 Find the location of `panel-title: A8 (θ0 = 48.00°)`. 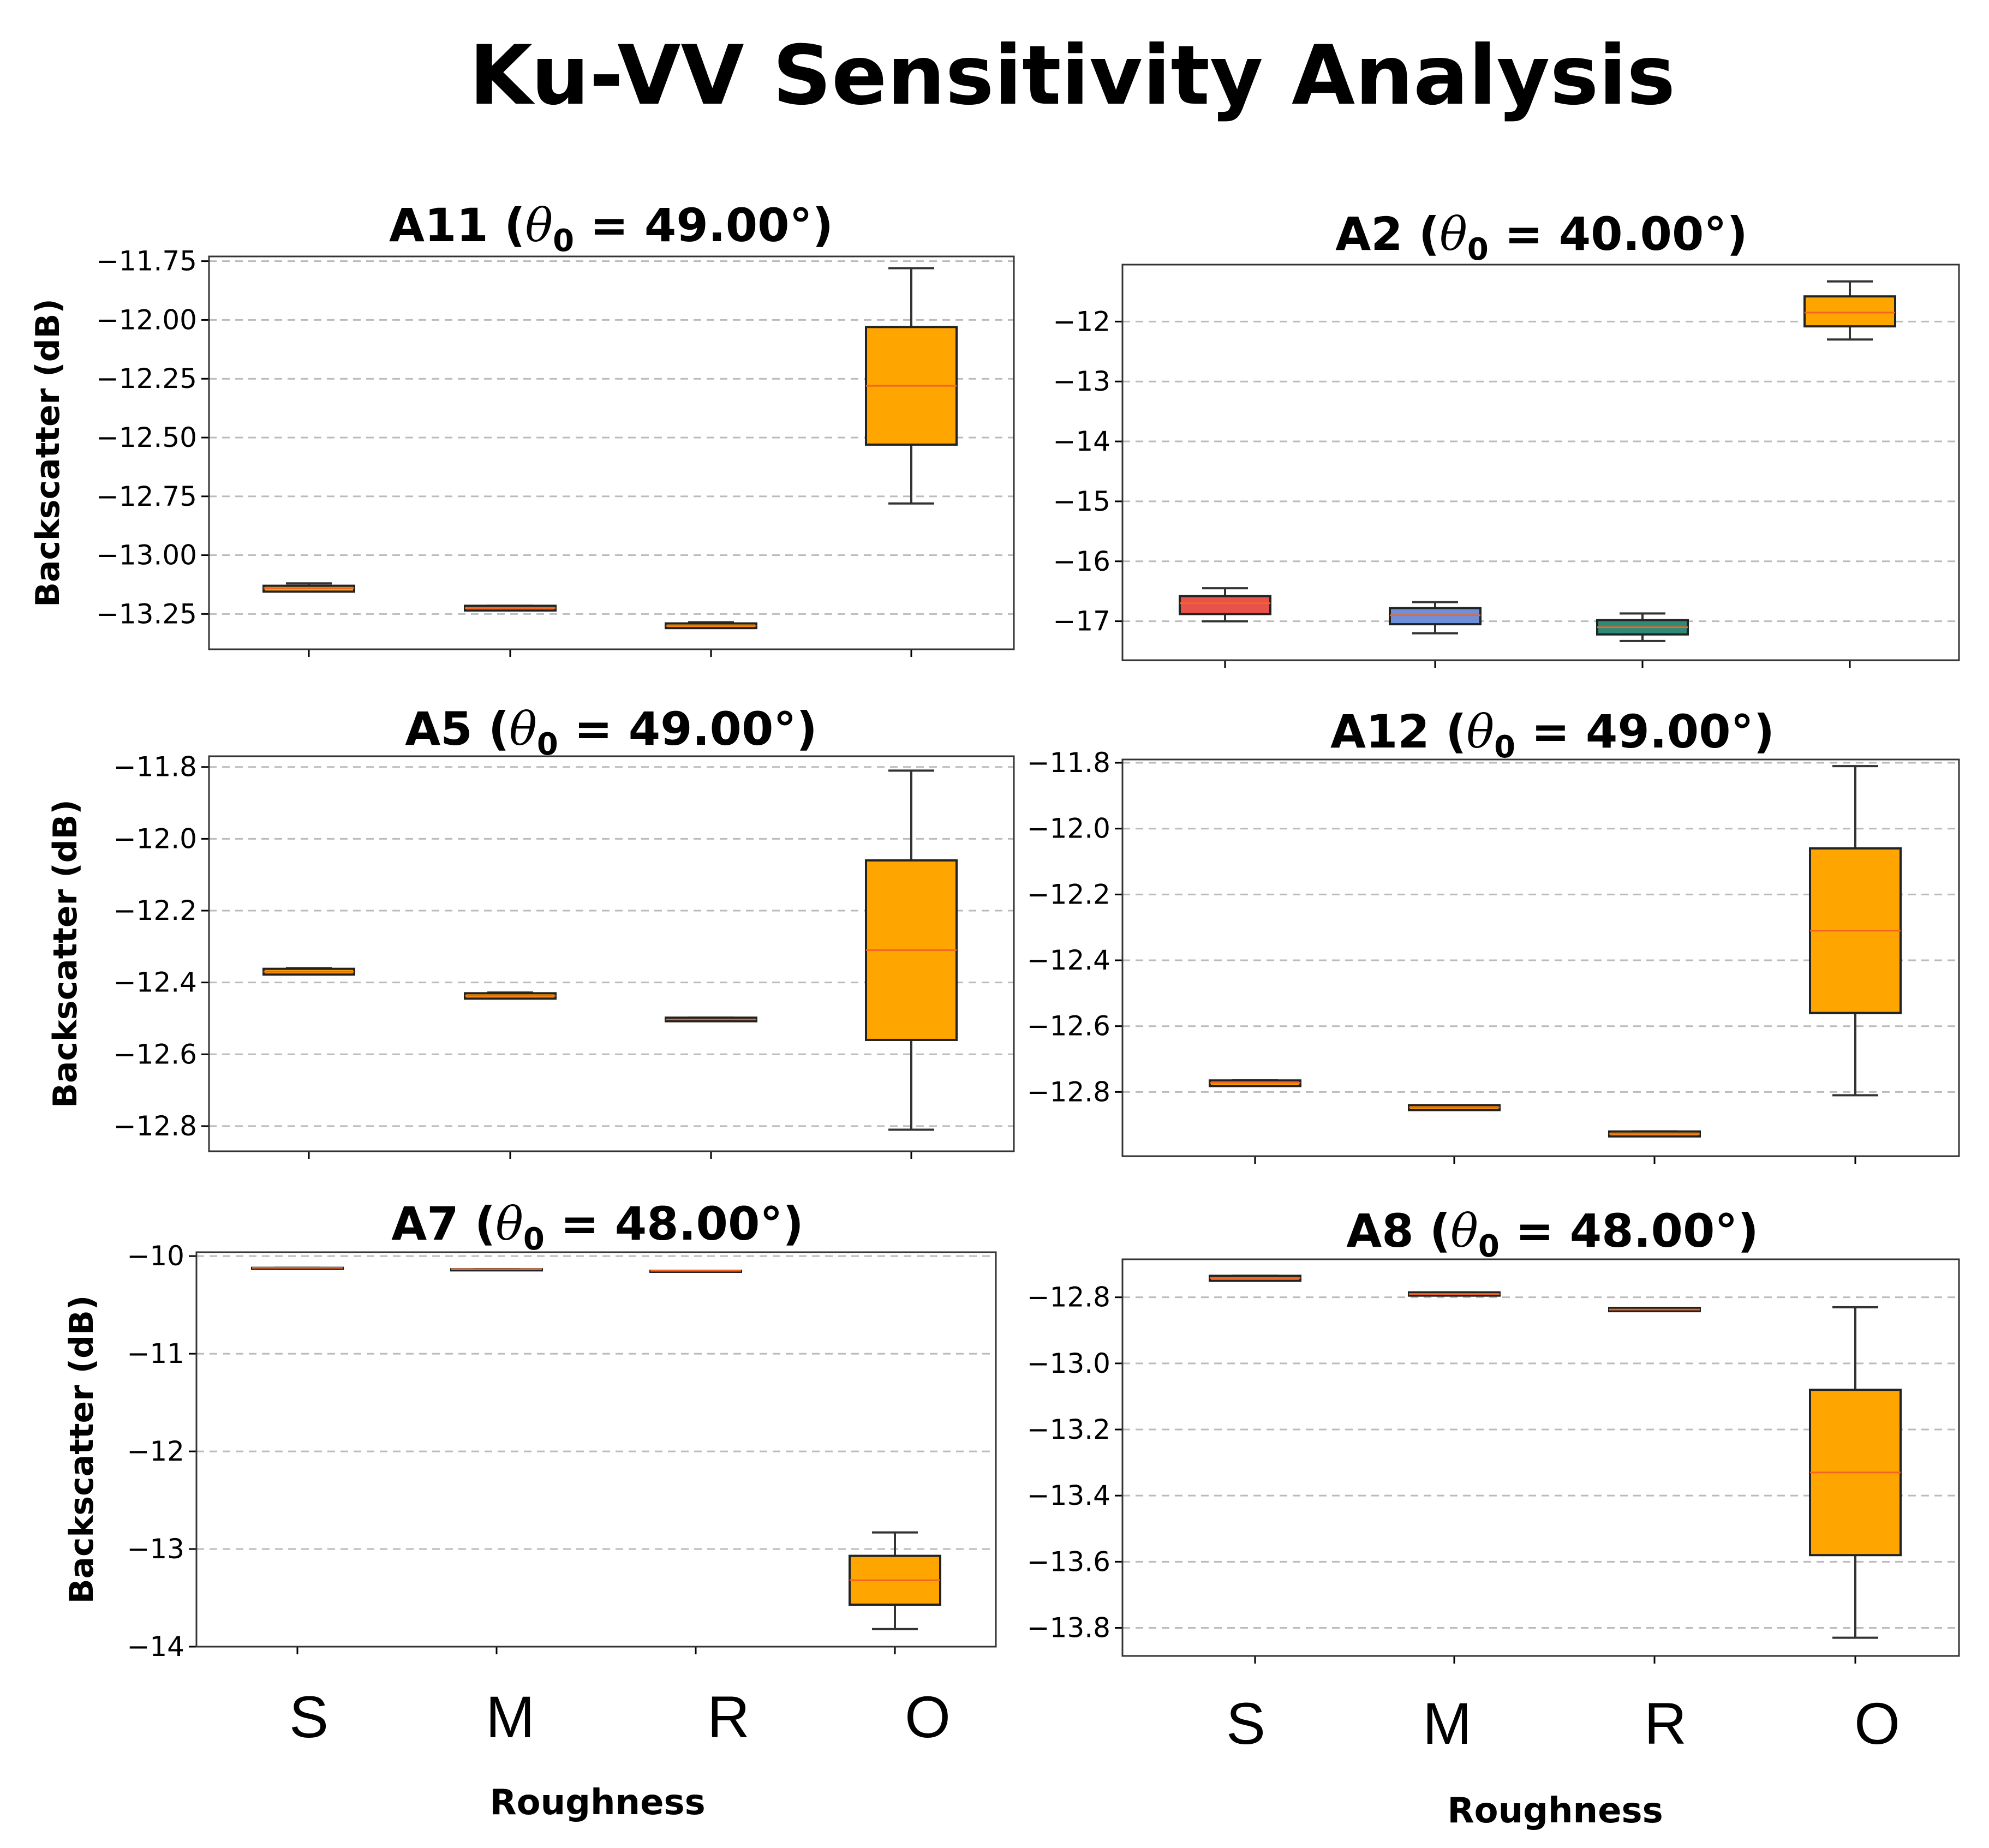

panel-title: A8 (θ0 = 48.00°) is located at coordinates (1553, 1234).